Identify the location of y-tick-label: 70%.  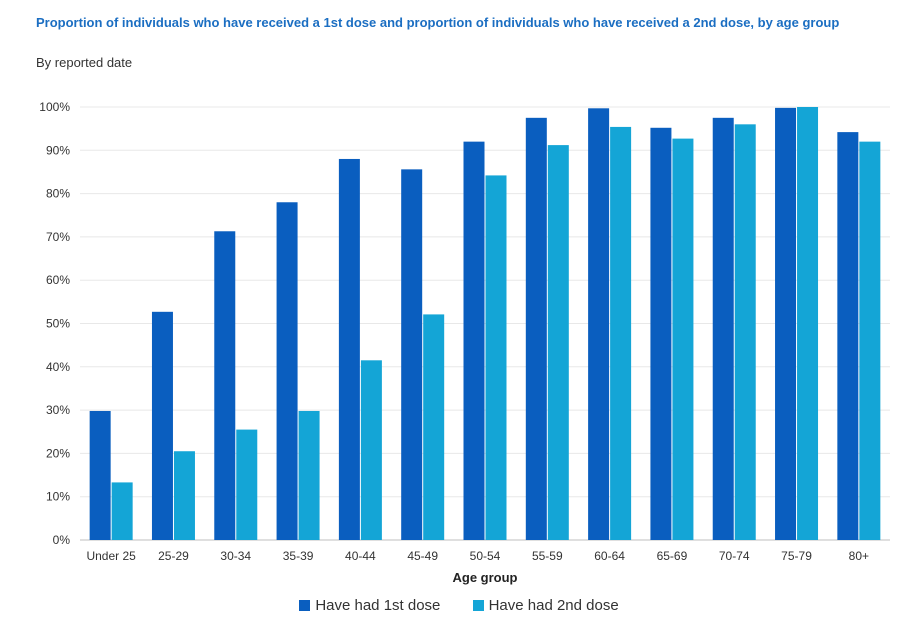
(58, 237).